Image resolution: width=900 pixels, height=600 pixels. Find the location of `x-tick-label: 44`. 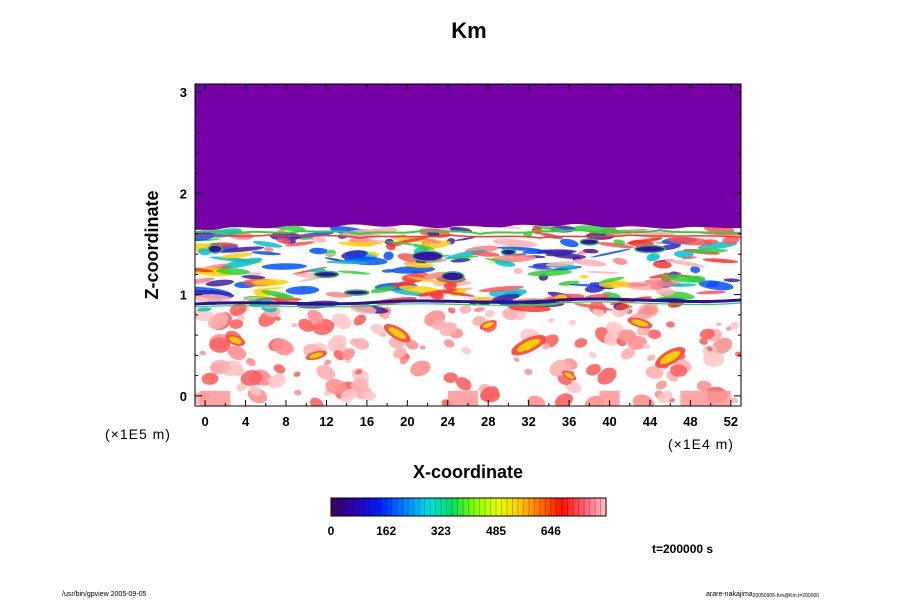

x-tick-label: 44 is located at coordinates (650, 421).